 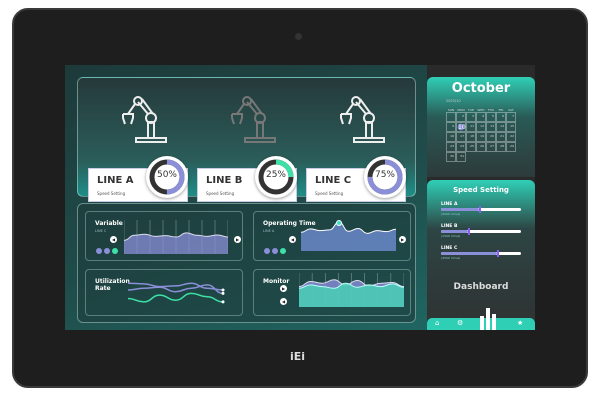 I want to click on calendar-day: 18, so click(x=471, y=137).